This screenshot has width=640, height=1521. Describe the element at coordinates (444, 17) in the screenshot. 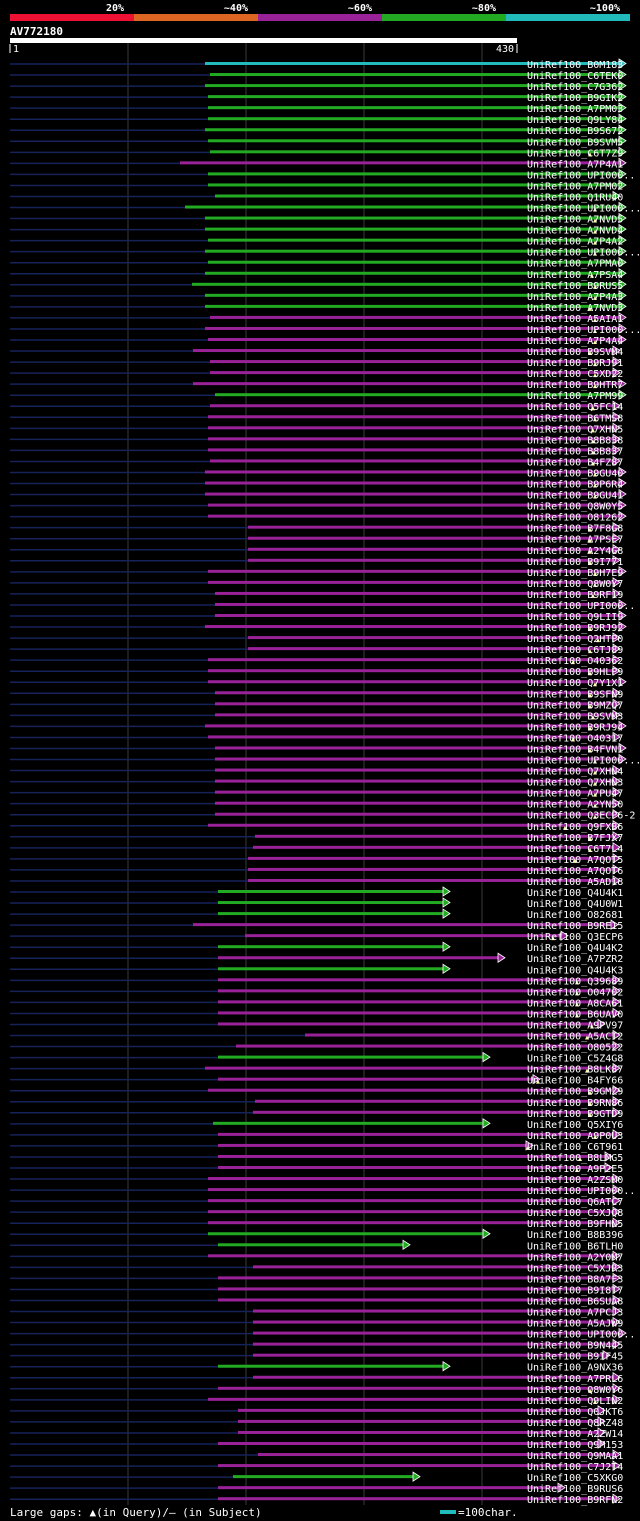

I see `legend-swatch` at that location.